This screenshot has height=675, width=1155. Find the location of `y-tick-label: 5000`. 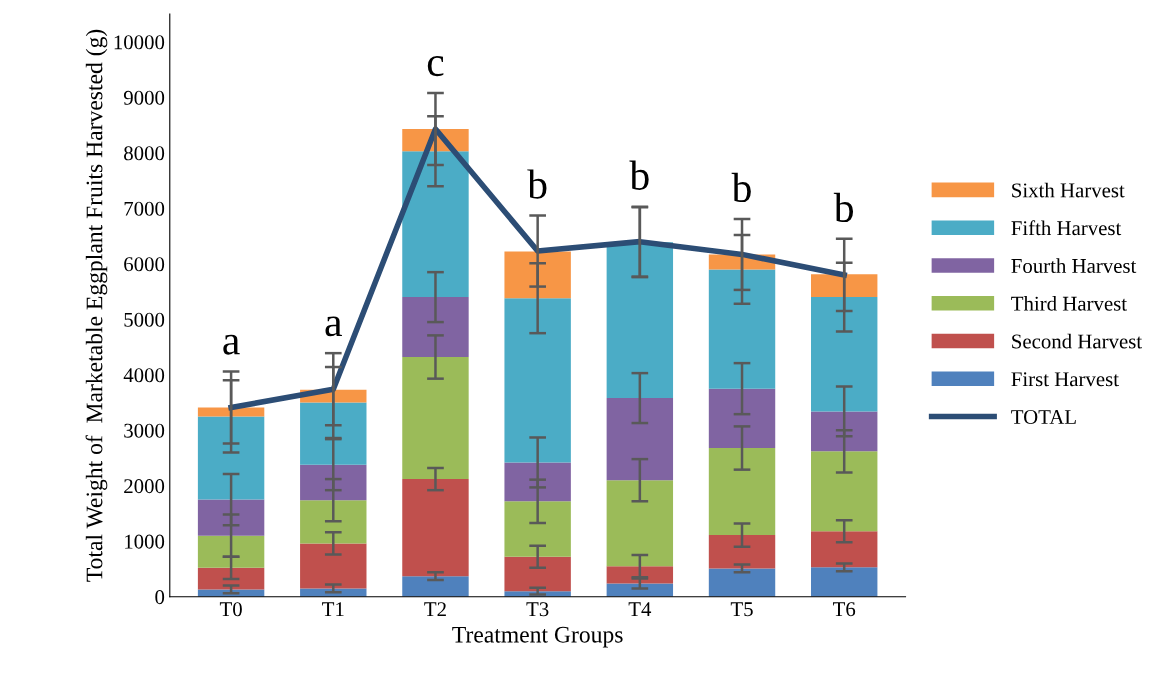

y-tick-label: 5000 is located at coordinates (144, 319).